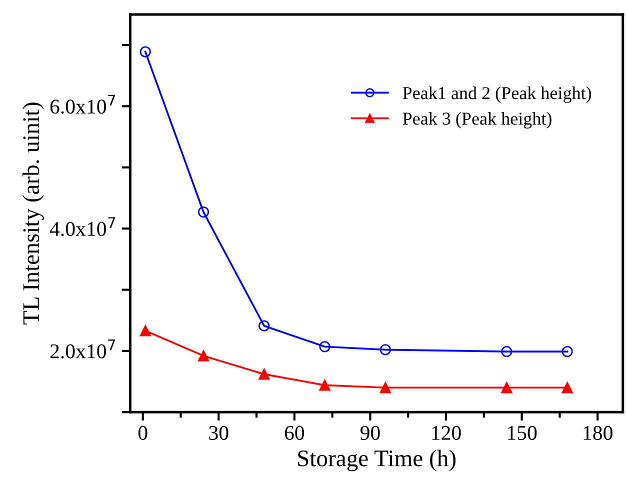 This screenshot has width=626, height=482. I want to click on x-tick-label: 120, so click(446, 433).